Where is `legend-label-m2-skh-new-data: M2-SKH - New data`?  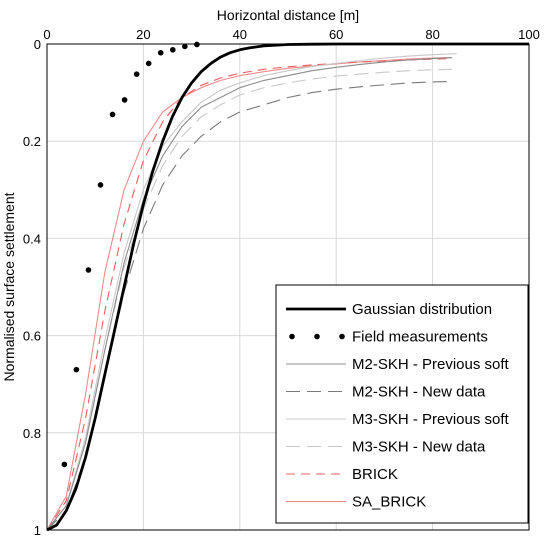
legend-label-m2-skh-new-data: M2-SKH - New data is located at coordinates (419, 392).